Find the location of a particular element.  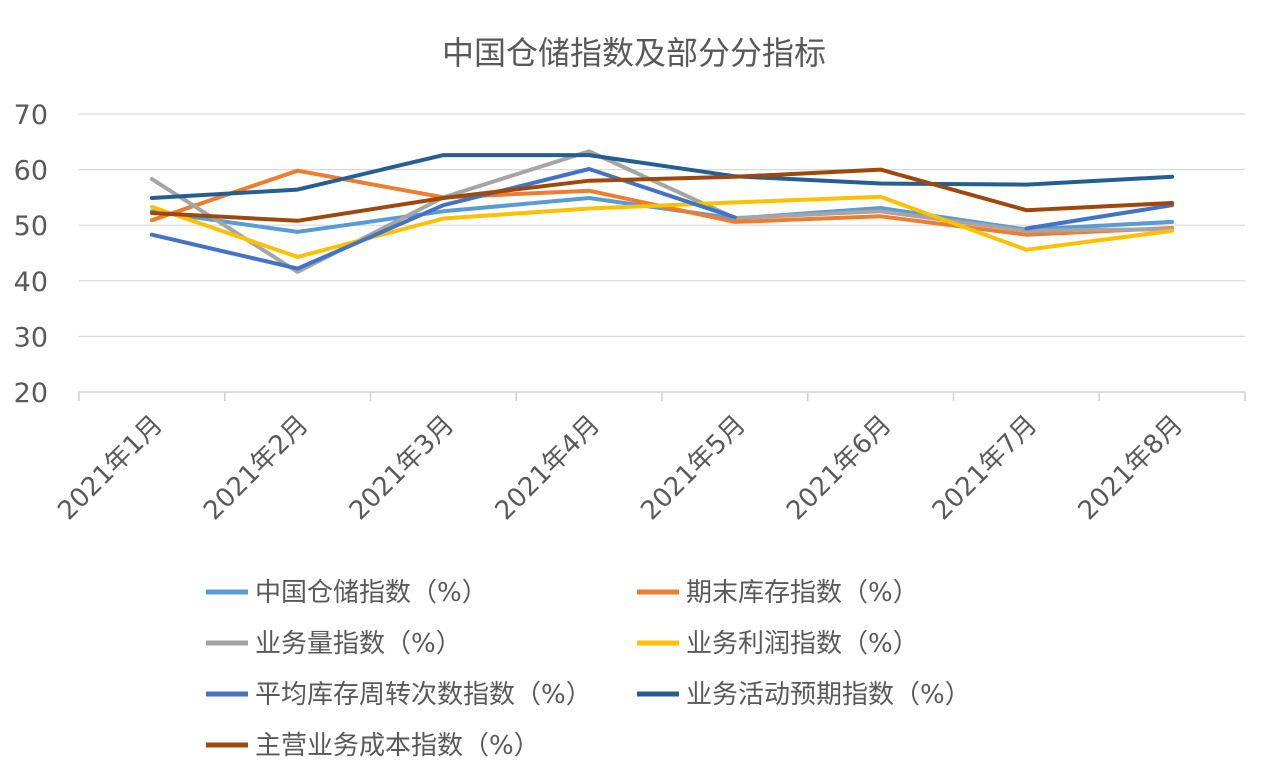

legend-label: 业务活动预期指数（%） is located at coordinates (828, 695).